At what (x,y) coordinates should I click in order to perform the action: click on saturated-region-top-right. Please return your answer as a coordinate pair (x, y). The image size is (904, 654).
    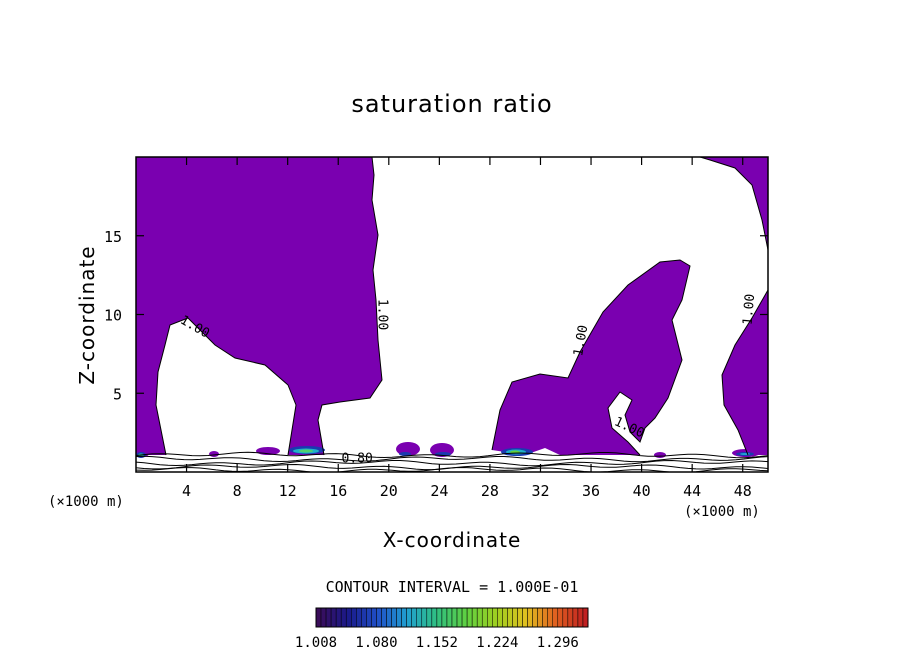
    Looking at the image, I should click on (734, 203).